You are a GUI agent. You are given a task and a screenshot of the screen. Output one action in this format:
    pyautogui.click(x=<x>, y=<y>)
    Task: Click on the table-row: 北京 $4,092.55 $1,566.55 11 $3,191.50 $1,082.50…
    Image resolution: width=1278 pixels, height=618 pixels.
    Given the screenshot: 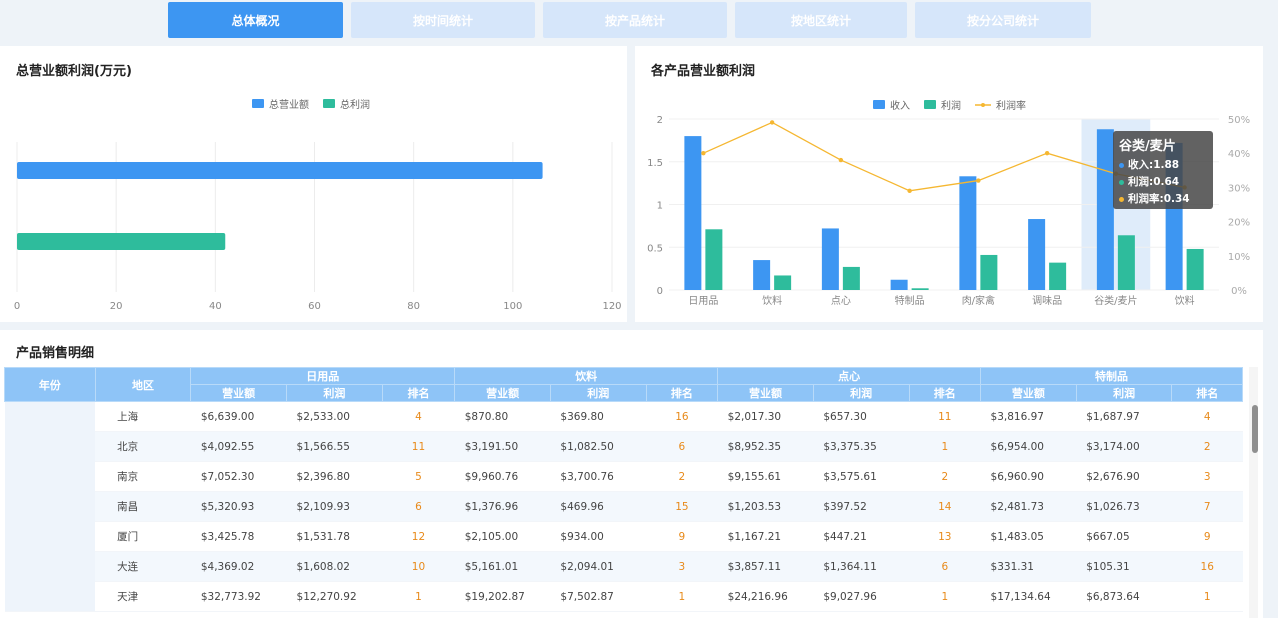 What is the action you would take?
    pyautogui.click(x=624, y=446)
    